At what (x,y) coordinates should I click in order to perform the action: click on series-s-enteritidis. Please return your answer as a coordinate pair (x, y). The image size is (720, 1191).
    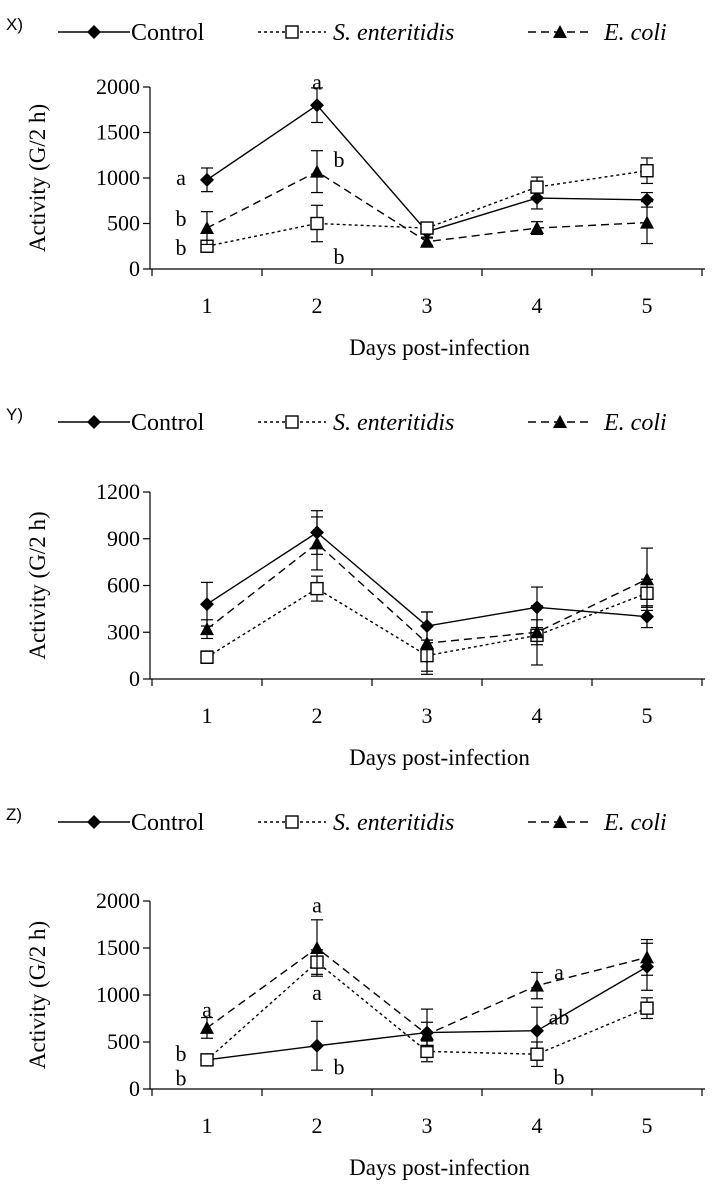
    Looking at the image, I should click on (427, 1008).